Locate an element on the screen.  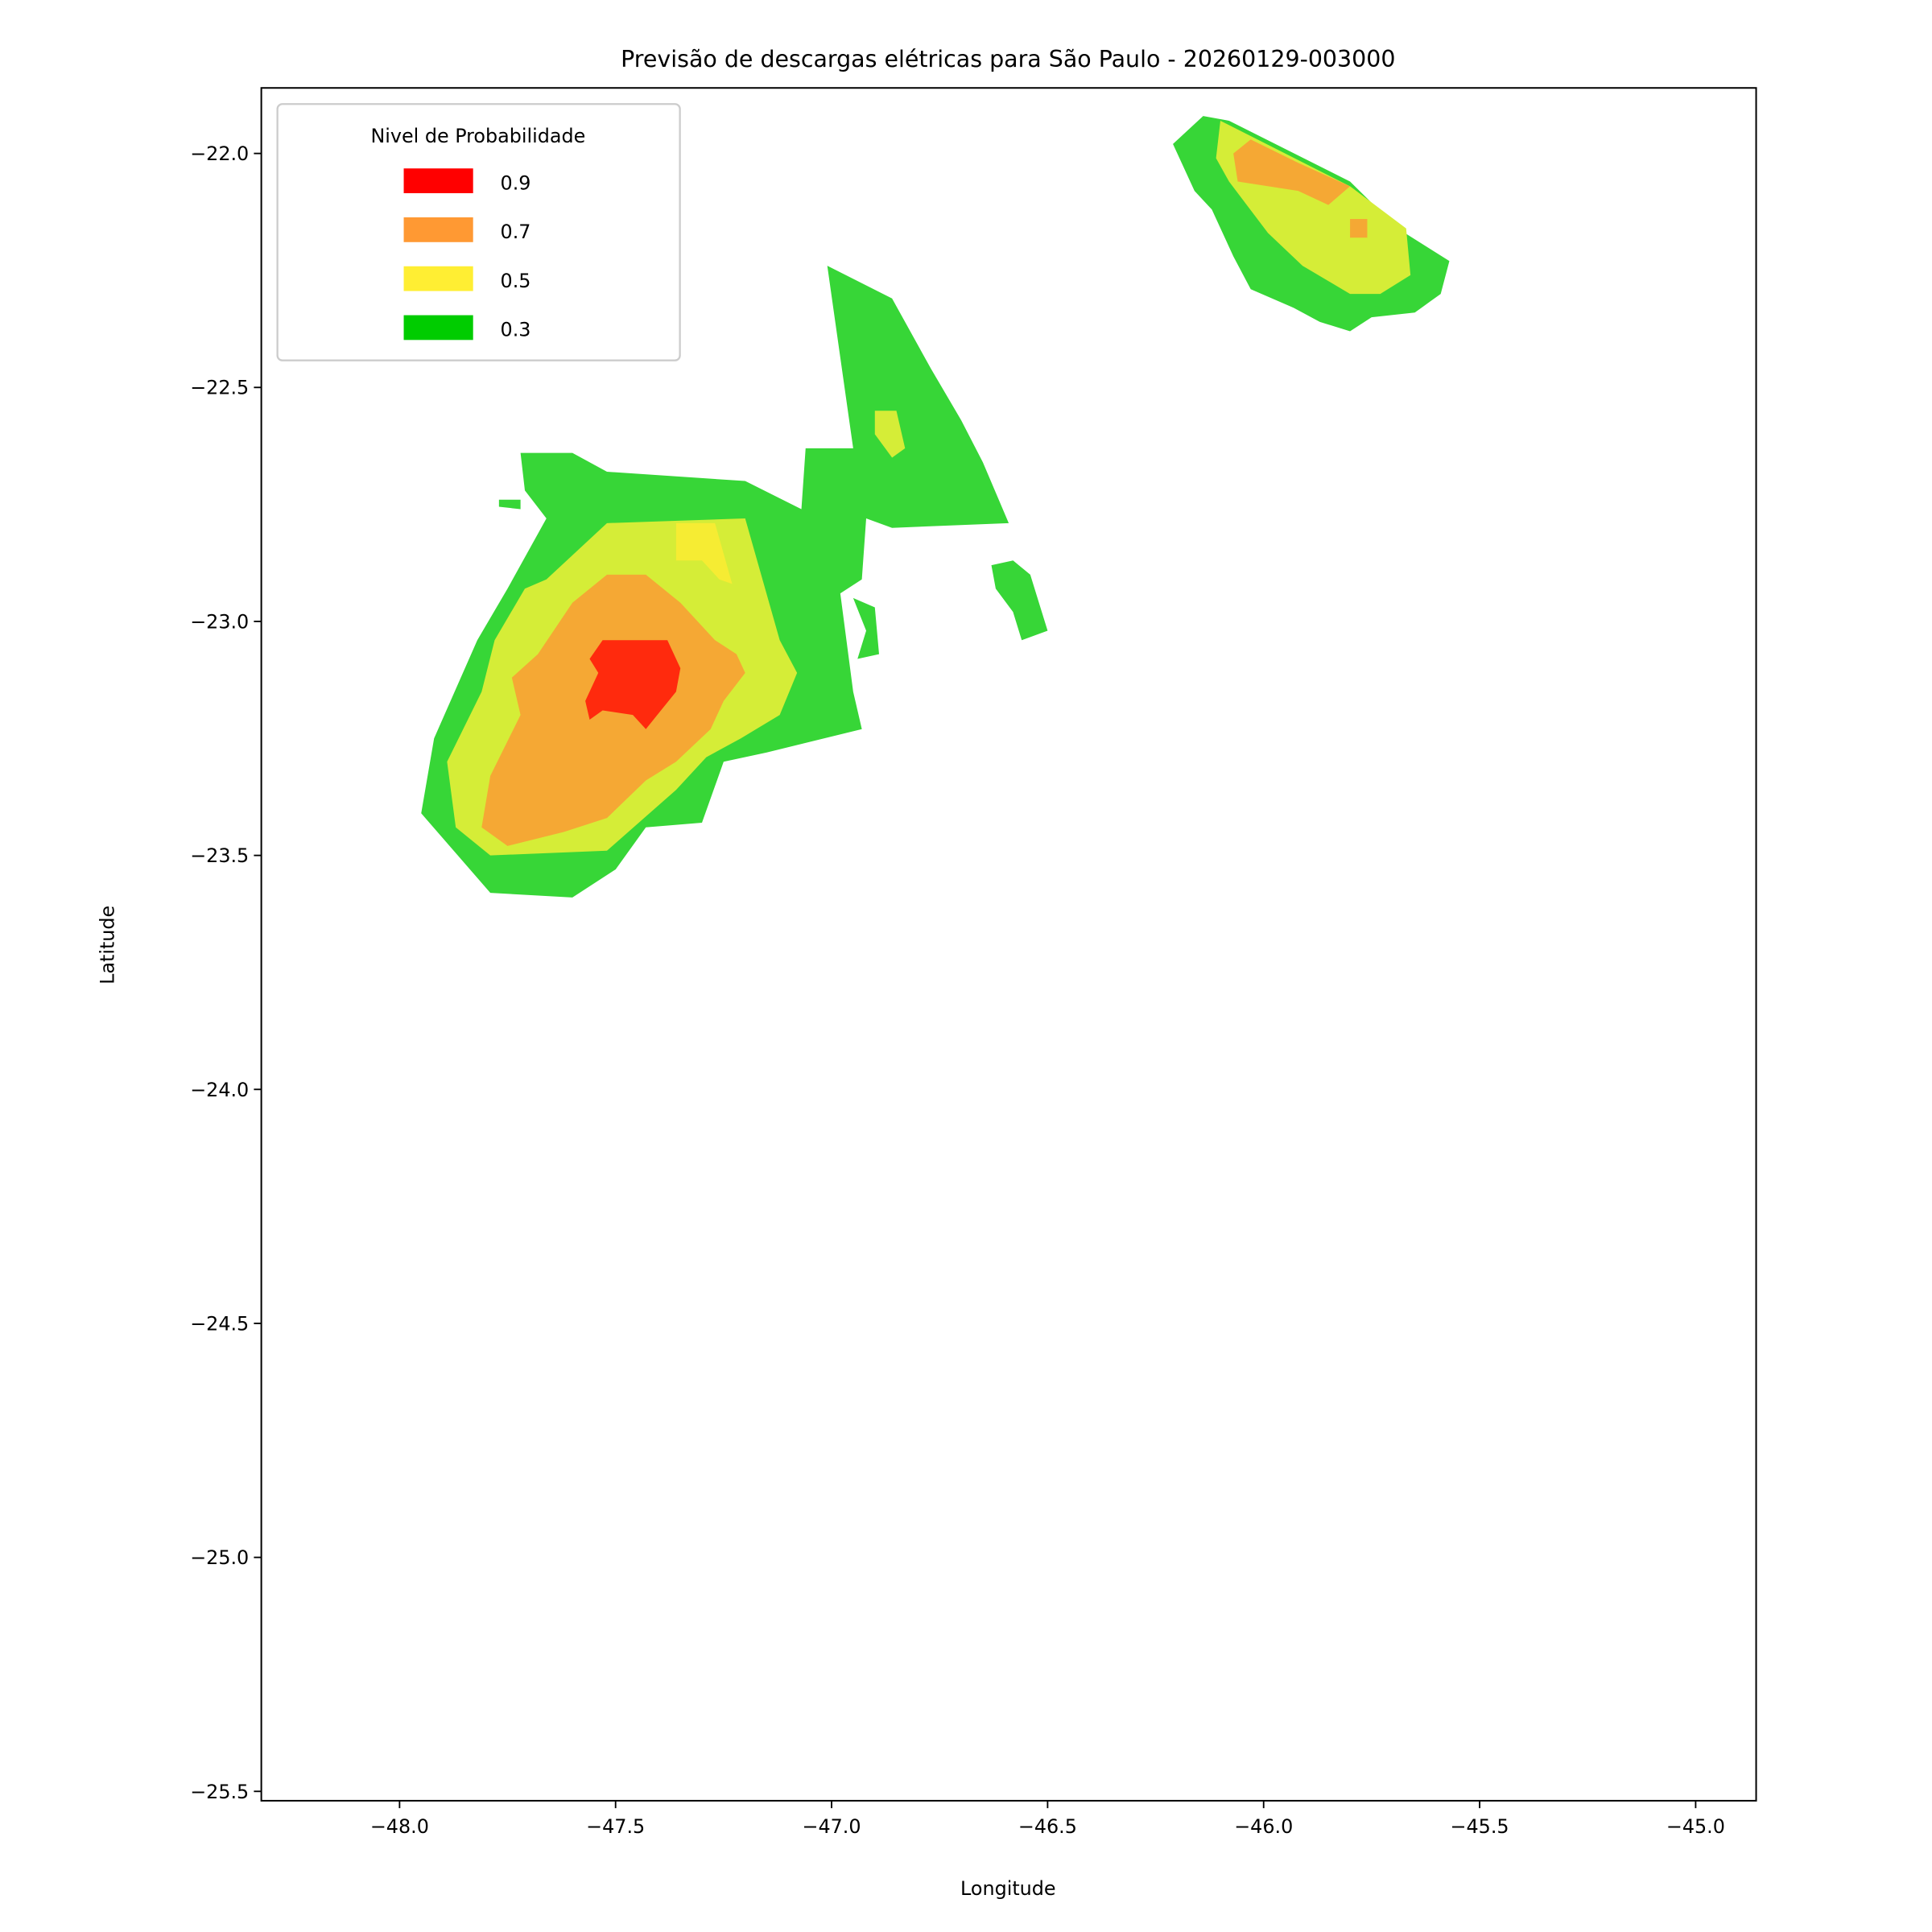
legend-label: 0.3 is located at coordinates (516, 330).